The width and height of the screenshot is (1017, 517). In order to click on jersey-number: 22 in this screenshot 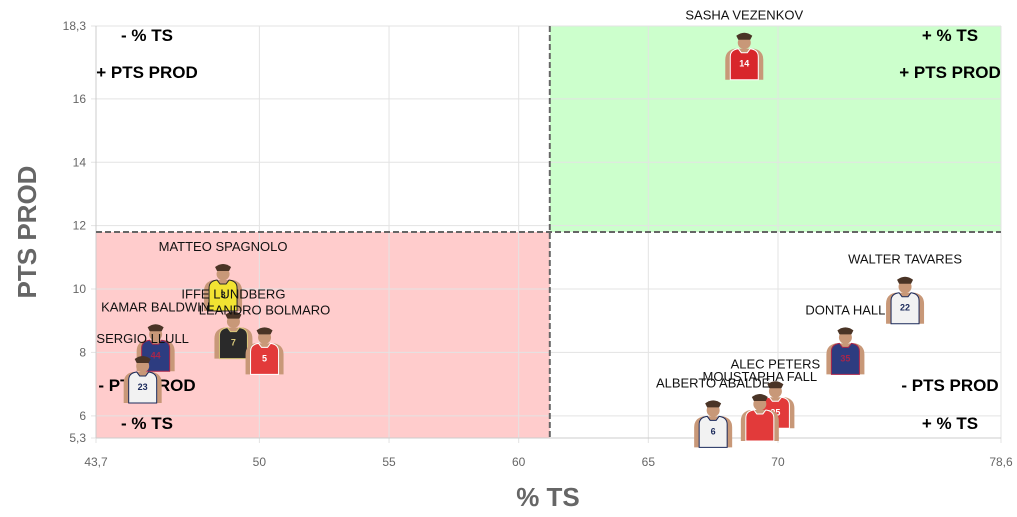, I will do `click(905, 308)`.